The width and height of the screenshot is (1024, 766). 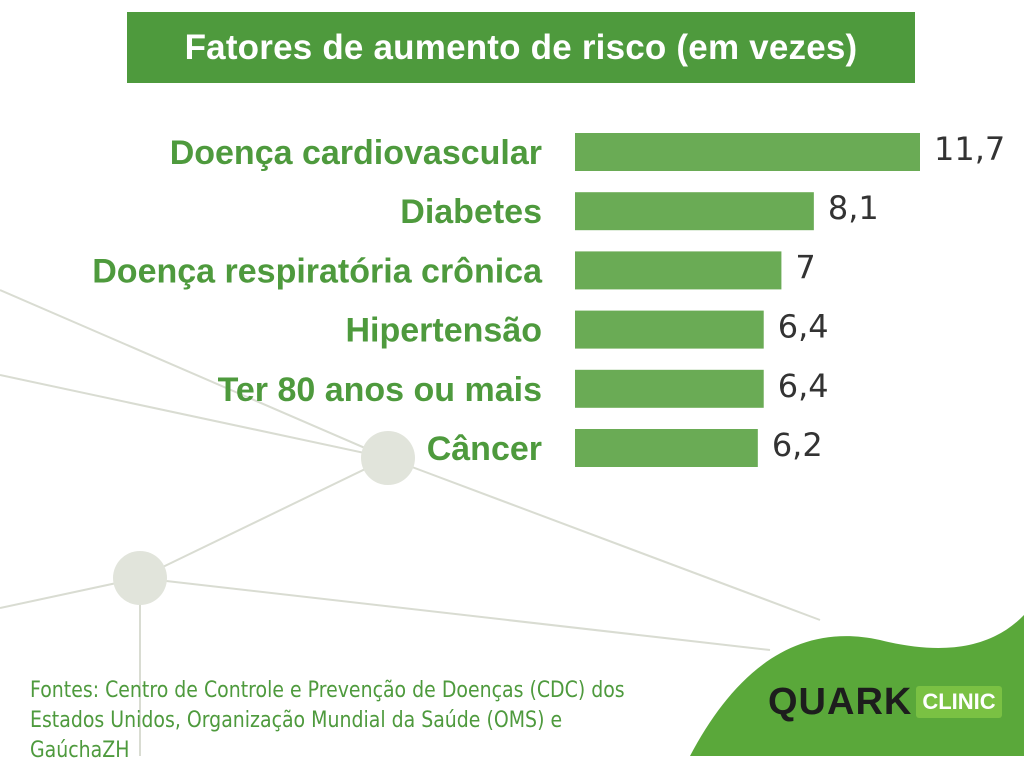 What do you see at coordinates (471, 212) in the screenshot?
I see `category-label: Diabetes` at bounding box center [471, 212].